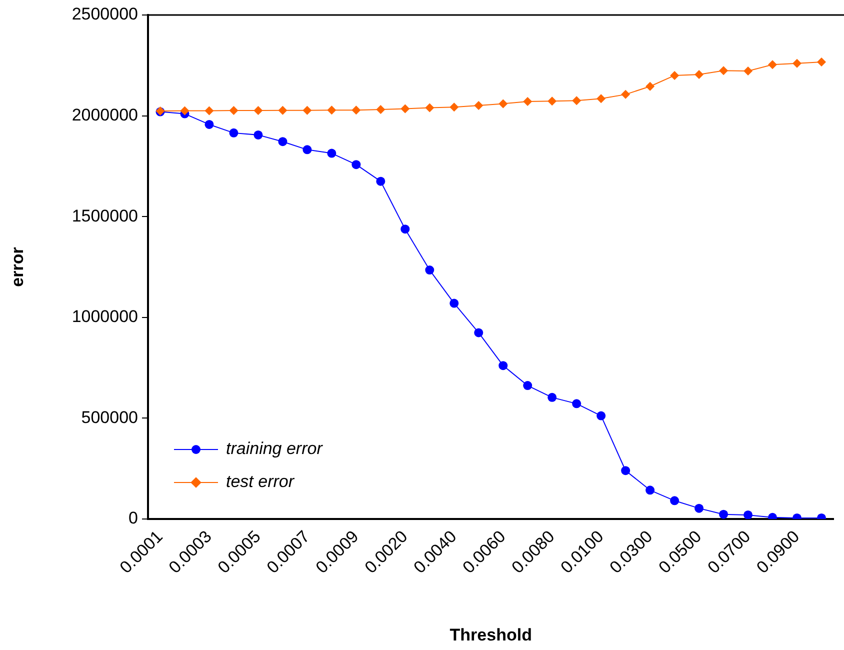  Describe the element at coordinates (491, 634) in the screenshot. I see `x-axis-title: Threshold` at that location.